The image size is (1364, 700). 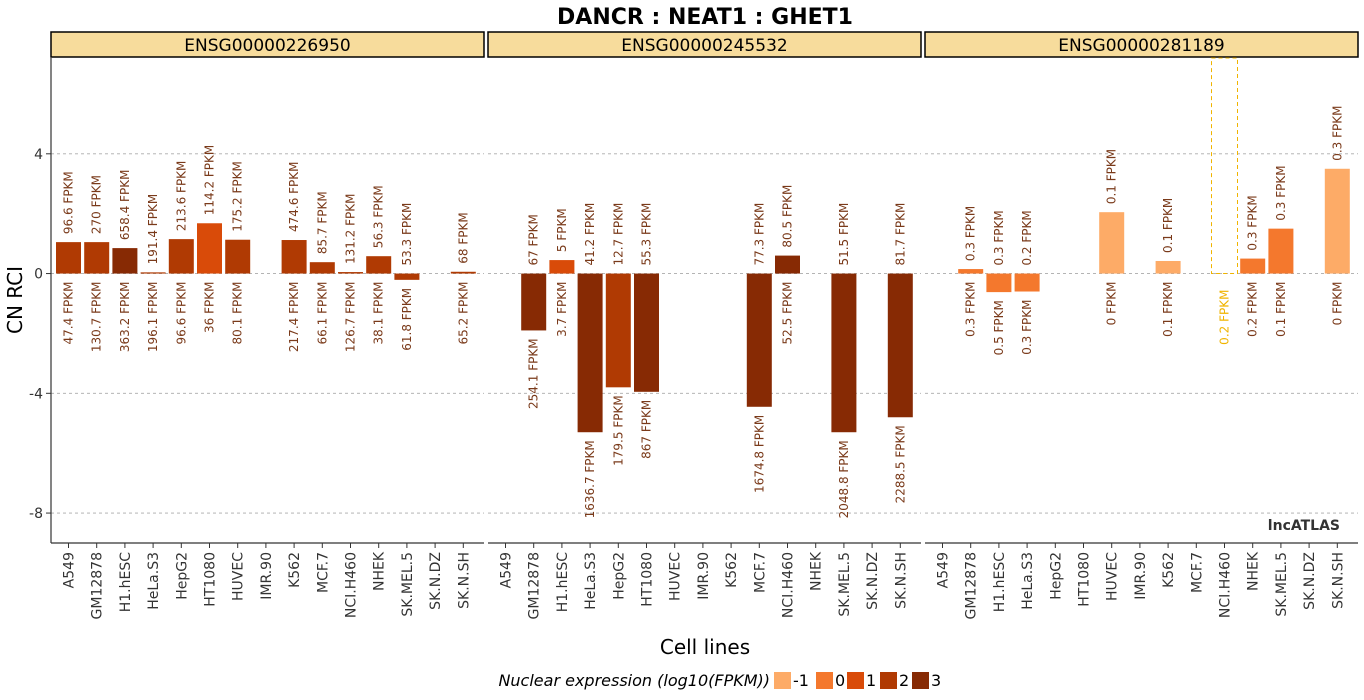 What do you see at coordinates (181, 313) in the screenshot?
I see `bar-label-bottom: 96.6 FPKM` at bounding box center [181, 313].